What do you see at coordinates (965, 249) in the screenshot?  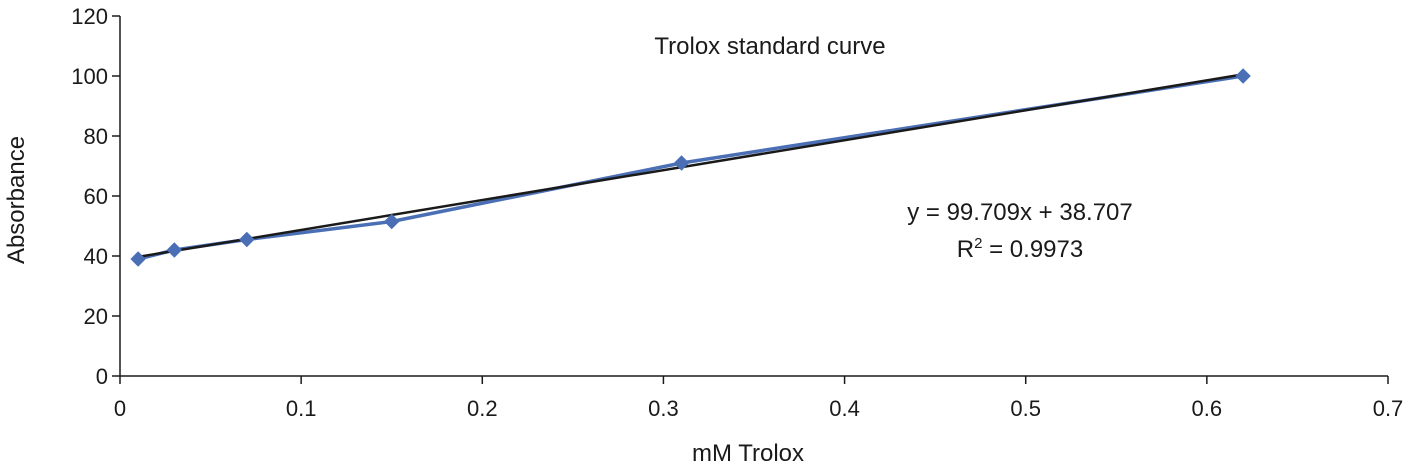 I see `r-squared-r: R` at bounding box center [965, 249].